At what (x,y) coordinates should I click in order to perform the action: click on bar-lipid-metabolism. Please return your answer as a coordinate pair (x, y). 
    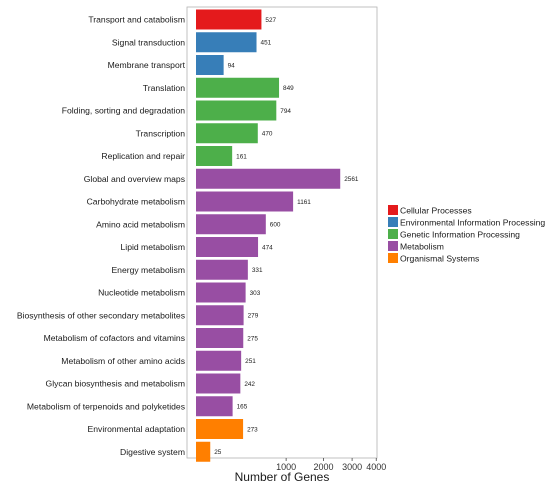
    Looking at the image, I should click on (227, 247).